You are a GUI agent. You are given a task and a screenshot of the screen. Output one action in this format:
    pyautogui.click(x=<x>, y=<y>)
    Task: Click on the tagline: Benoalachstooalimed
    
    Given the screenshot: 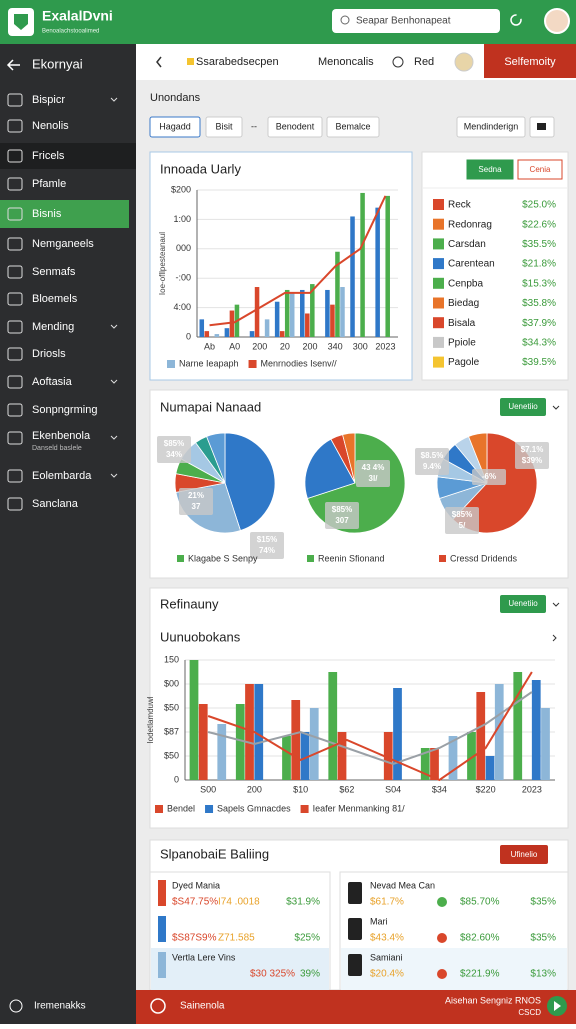 What is the action you would take?
    pyautogui.click(x=70, y=32)
    